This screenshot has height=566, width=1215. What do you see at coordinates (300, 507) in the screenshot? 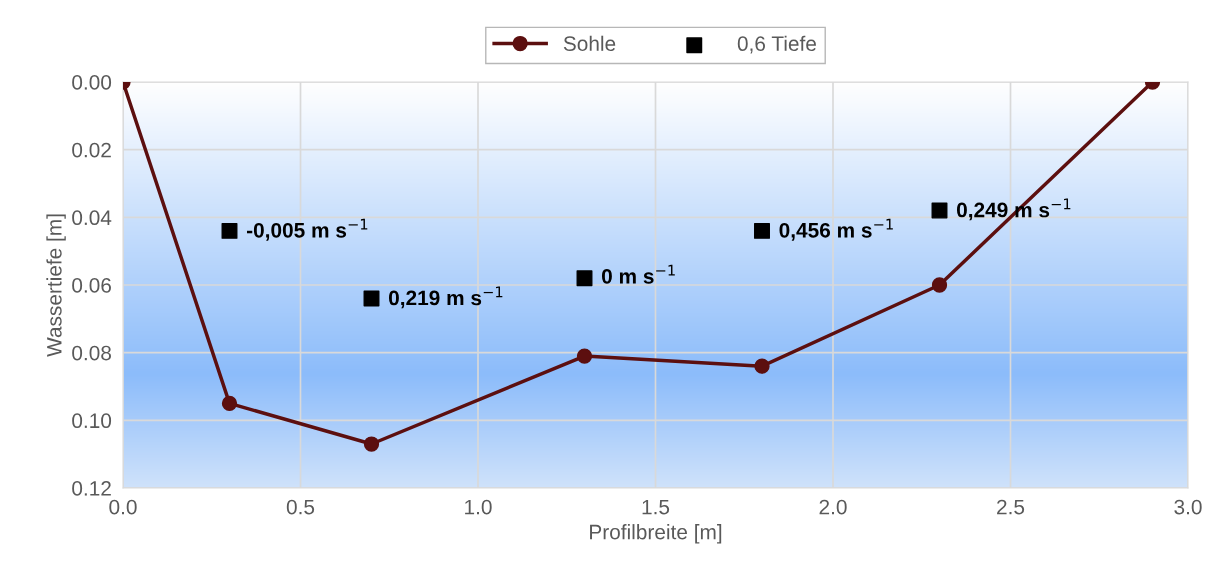
I see `x-tick-label: 0.5` at bounding box center [300, 507].